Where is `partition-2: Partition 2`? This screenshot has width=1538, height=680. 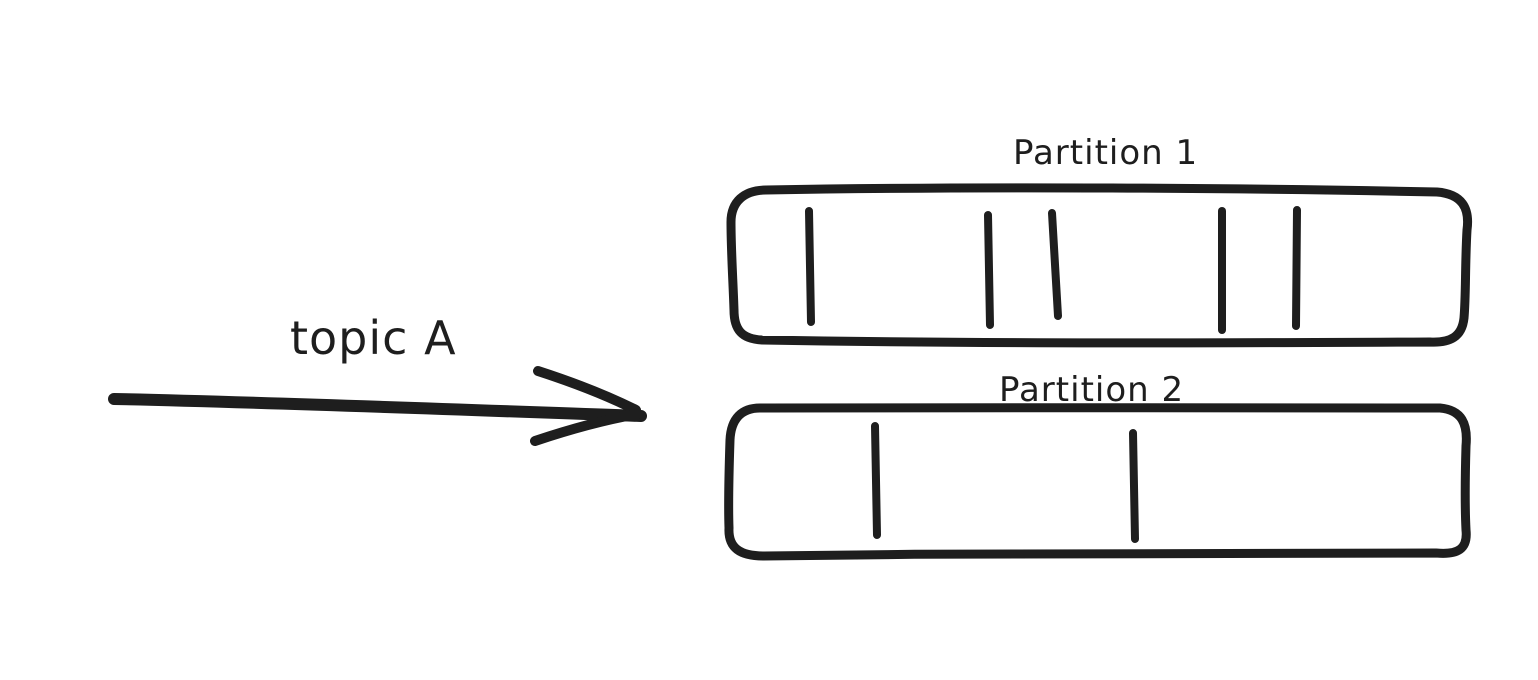 partition-2: Partition 2 is located at coordinates (1097, 465).